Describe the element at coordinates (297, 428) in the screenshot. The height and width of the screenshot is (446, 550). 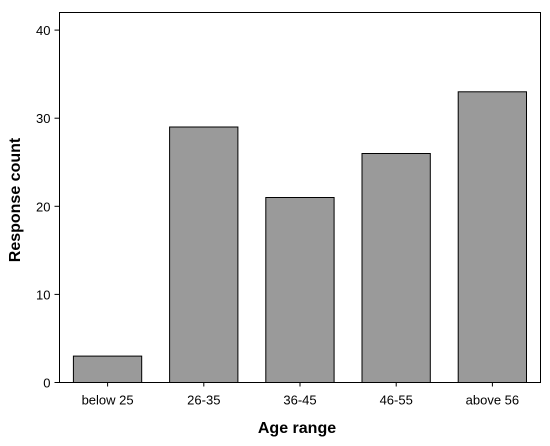
I see `x-axis-title: Age range` at that location.